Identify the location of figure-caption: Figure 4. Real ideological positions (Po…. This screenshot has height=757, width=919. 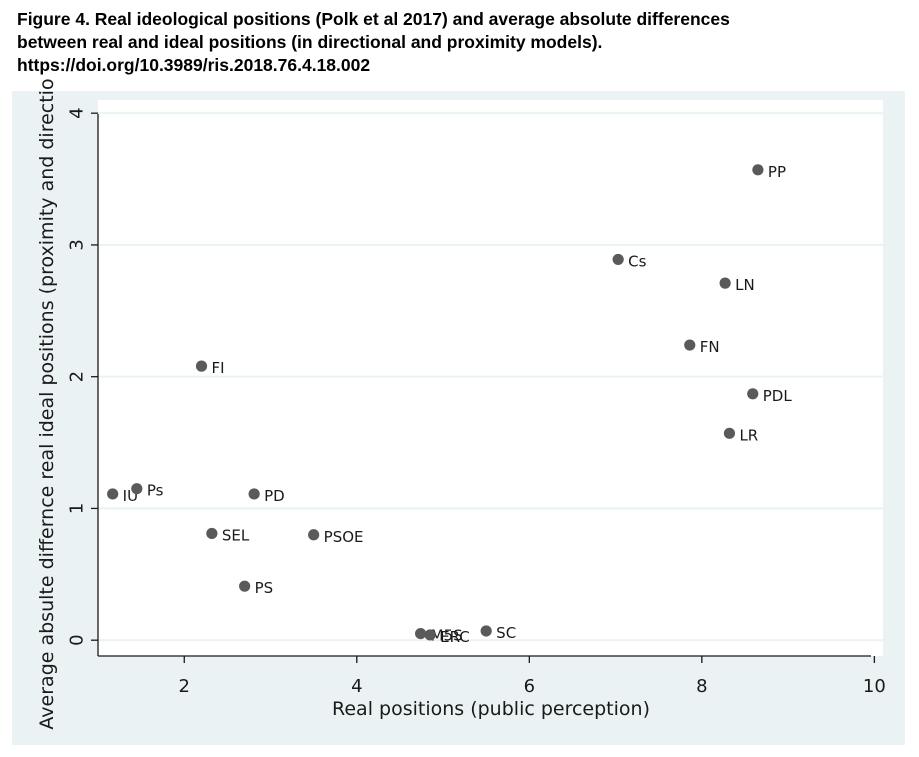
(457, 42).